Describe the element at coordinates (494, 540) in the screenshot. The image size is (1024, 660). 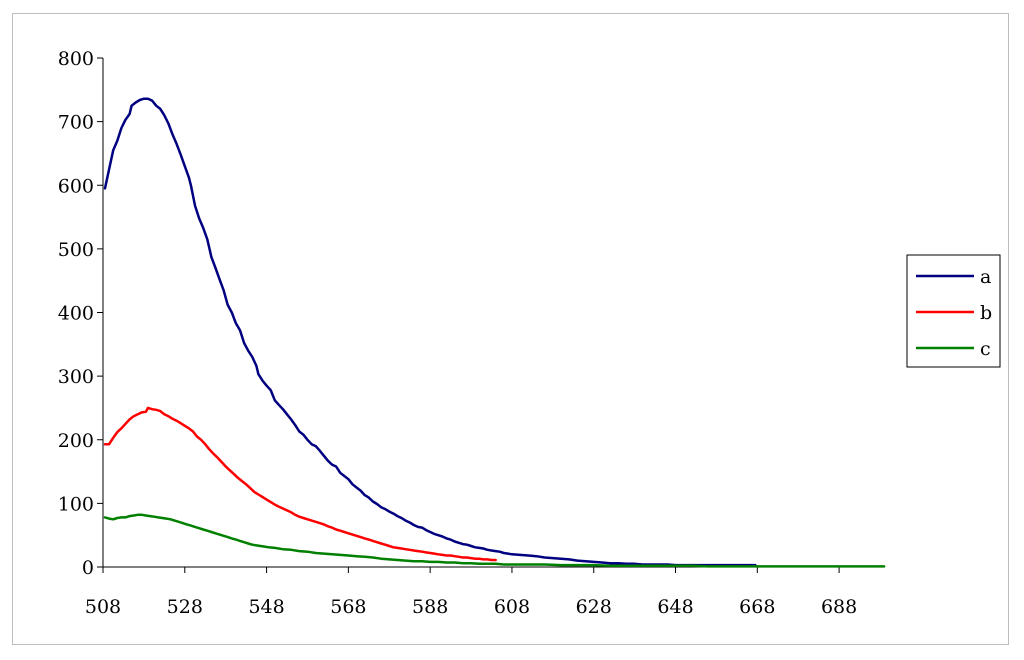
I see `series-line-c` at that location.